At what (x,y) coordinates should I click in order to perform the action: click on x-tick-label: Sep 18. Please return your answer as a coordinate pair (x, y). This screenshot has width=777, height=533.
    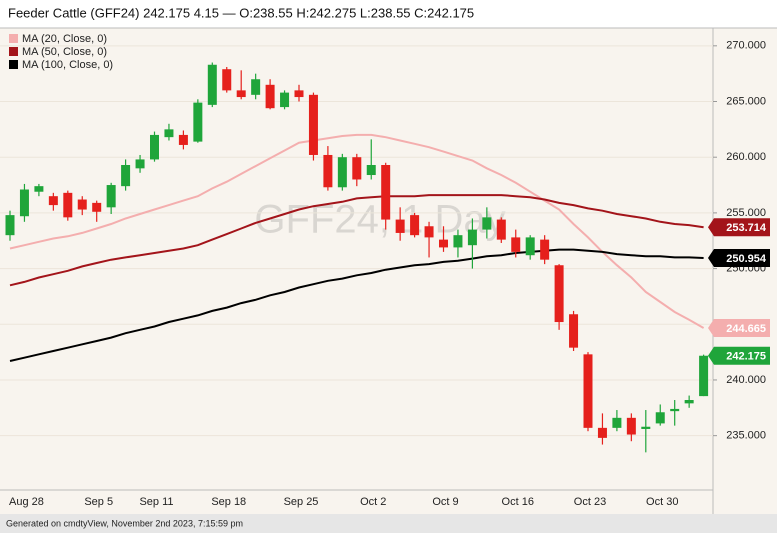
    Looking at the image, I should click on (228, 502).